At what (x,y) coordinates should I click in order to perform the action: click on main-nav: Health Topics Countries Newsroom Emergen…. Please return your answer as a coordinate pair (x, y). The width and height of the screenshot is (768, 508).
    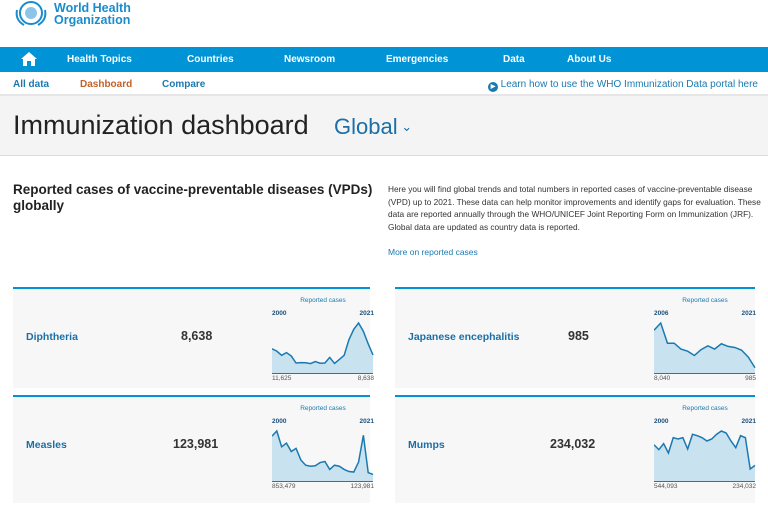
    Looking at the image, I should click on (384, 59).